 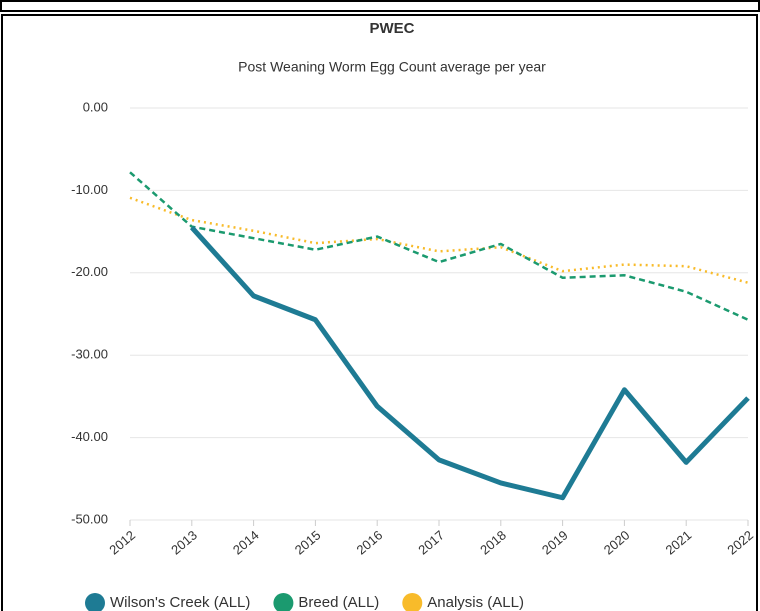 I want to click on y-tick-label: -20.00, so click(x=89, y=271).